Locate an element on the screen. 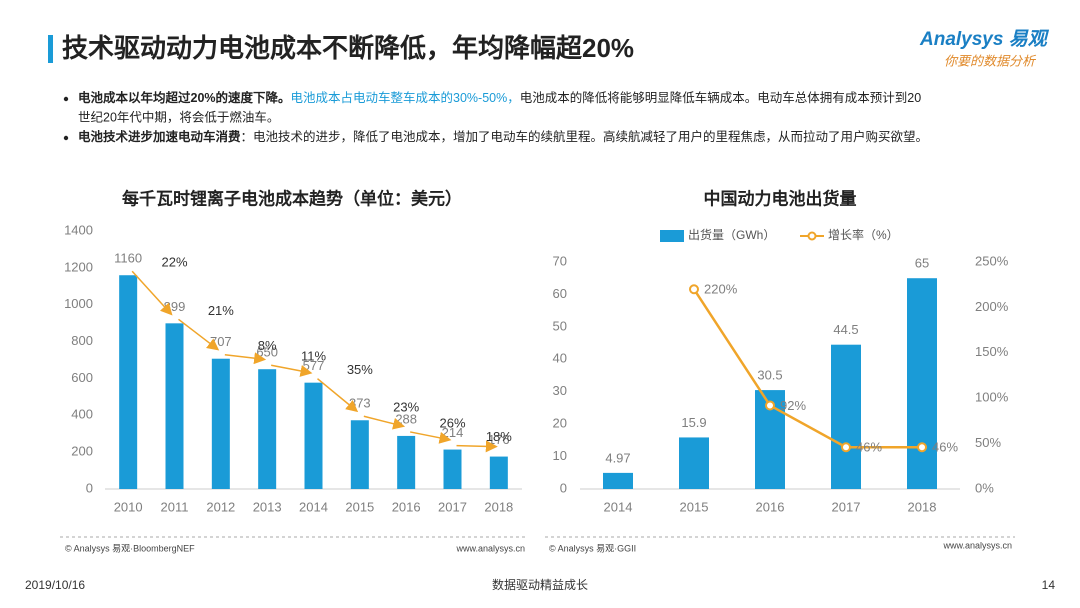 The image size is (1080, 608). annotation: 18% is located at coordinates (499, 436).